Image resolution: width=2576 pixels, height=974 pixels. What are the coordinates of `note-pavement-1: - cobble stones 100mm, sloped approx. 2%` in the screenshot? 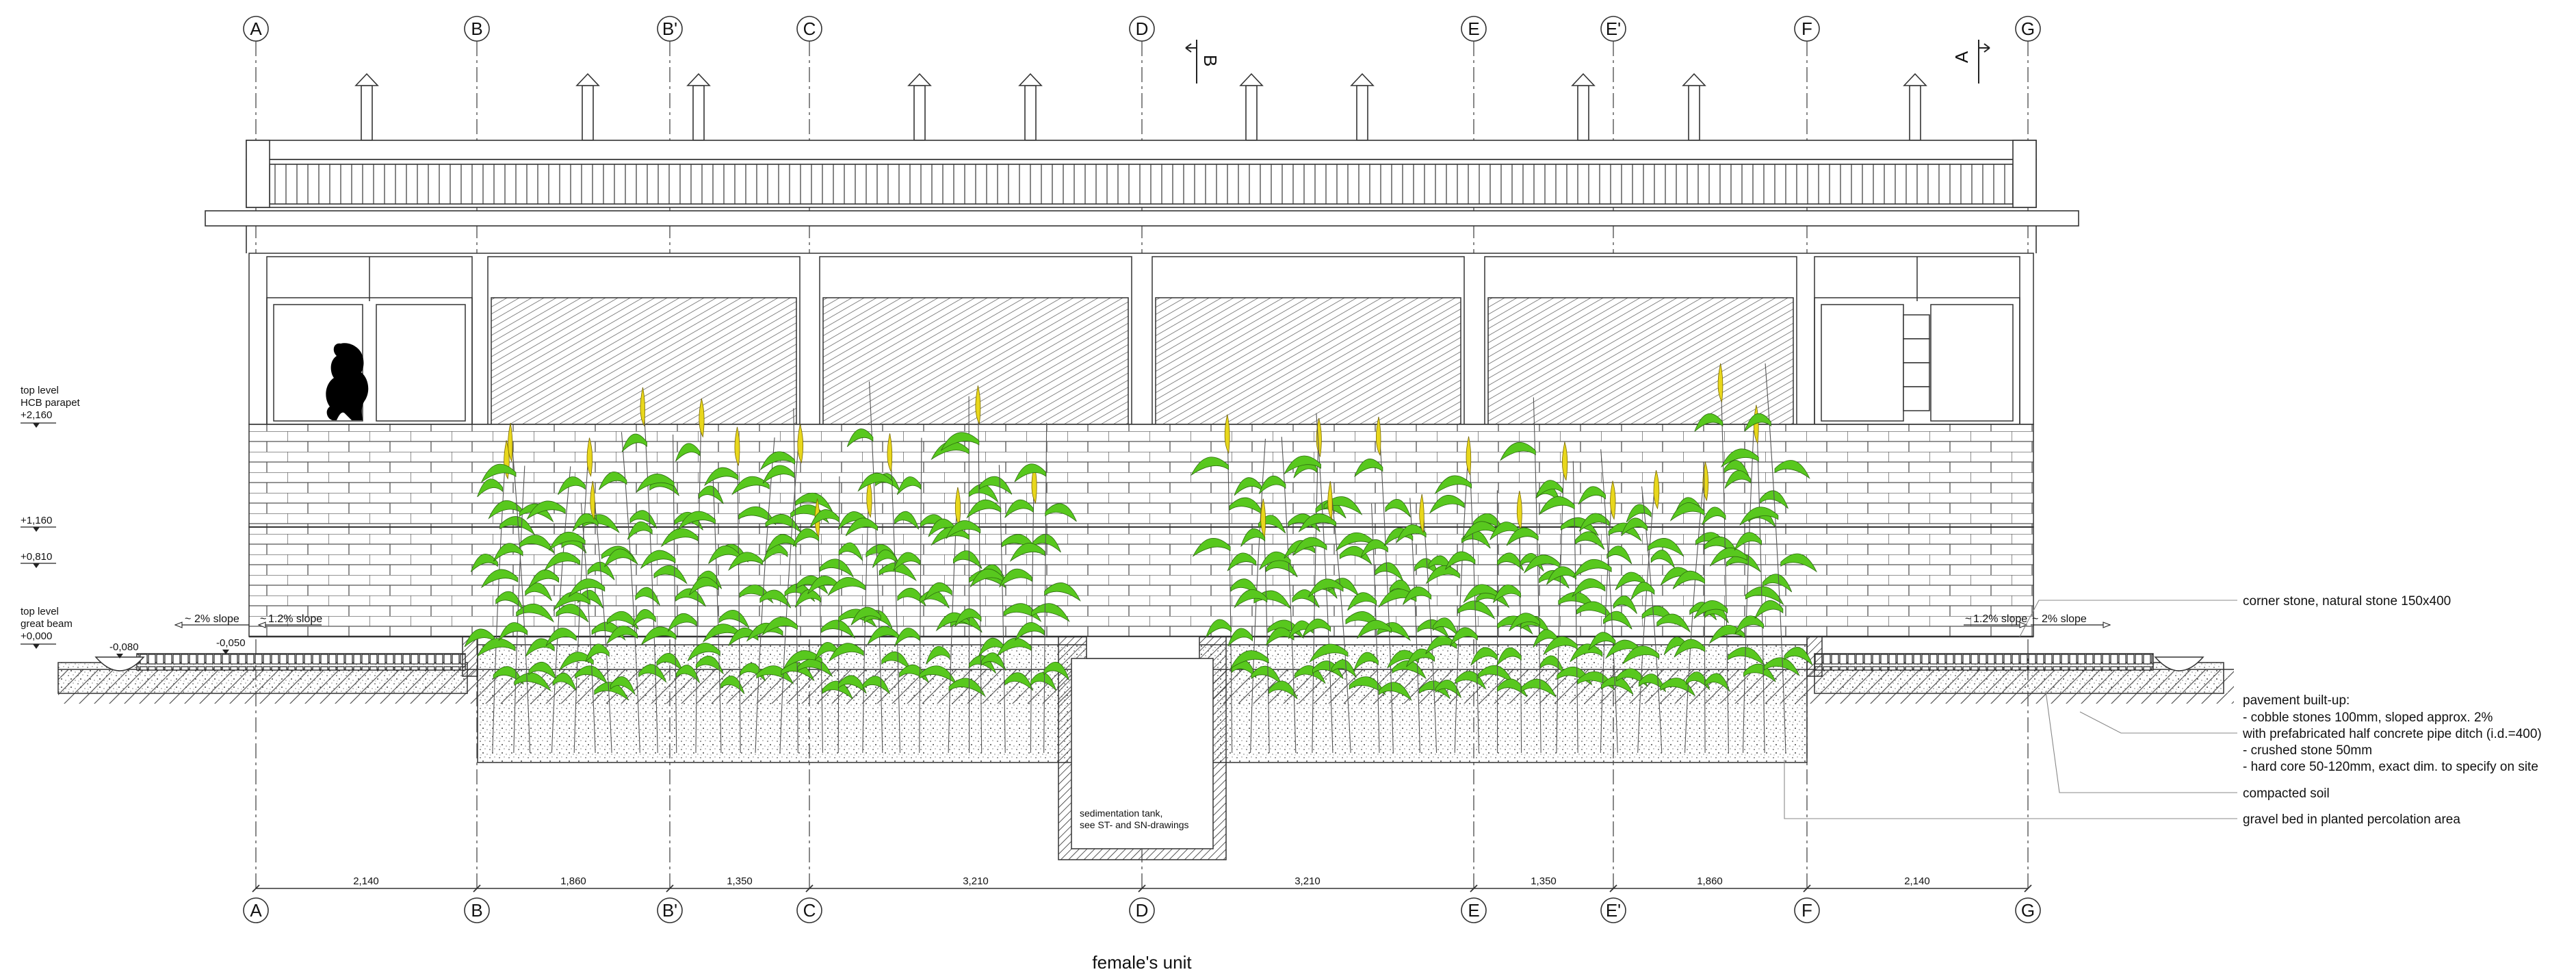 It's located at (2368, 718).